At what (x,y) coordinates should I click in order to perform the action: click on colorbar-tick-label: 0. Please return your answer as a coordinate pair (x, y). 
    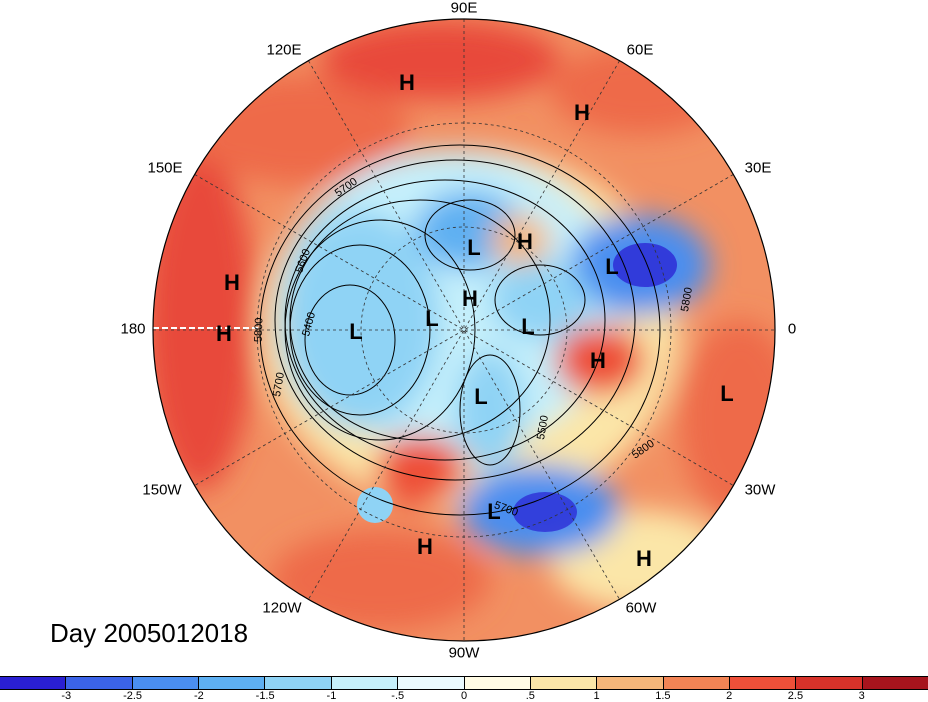
    Looking at the image, I should click on (464, 696).